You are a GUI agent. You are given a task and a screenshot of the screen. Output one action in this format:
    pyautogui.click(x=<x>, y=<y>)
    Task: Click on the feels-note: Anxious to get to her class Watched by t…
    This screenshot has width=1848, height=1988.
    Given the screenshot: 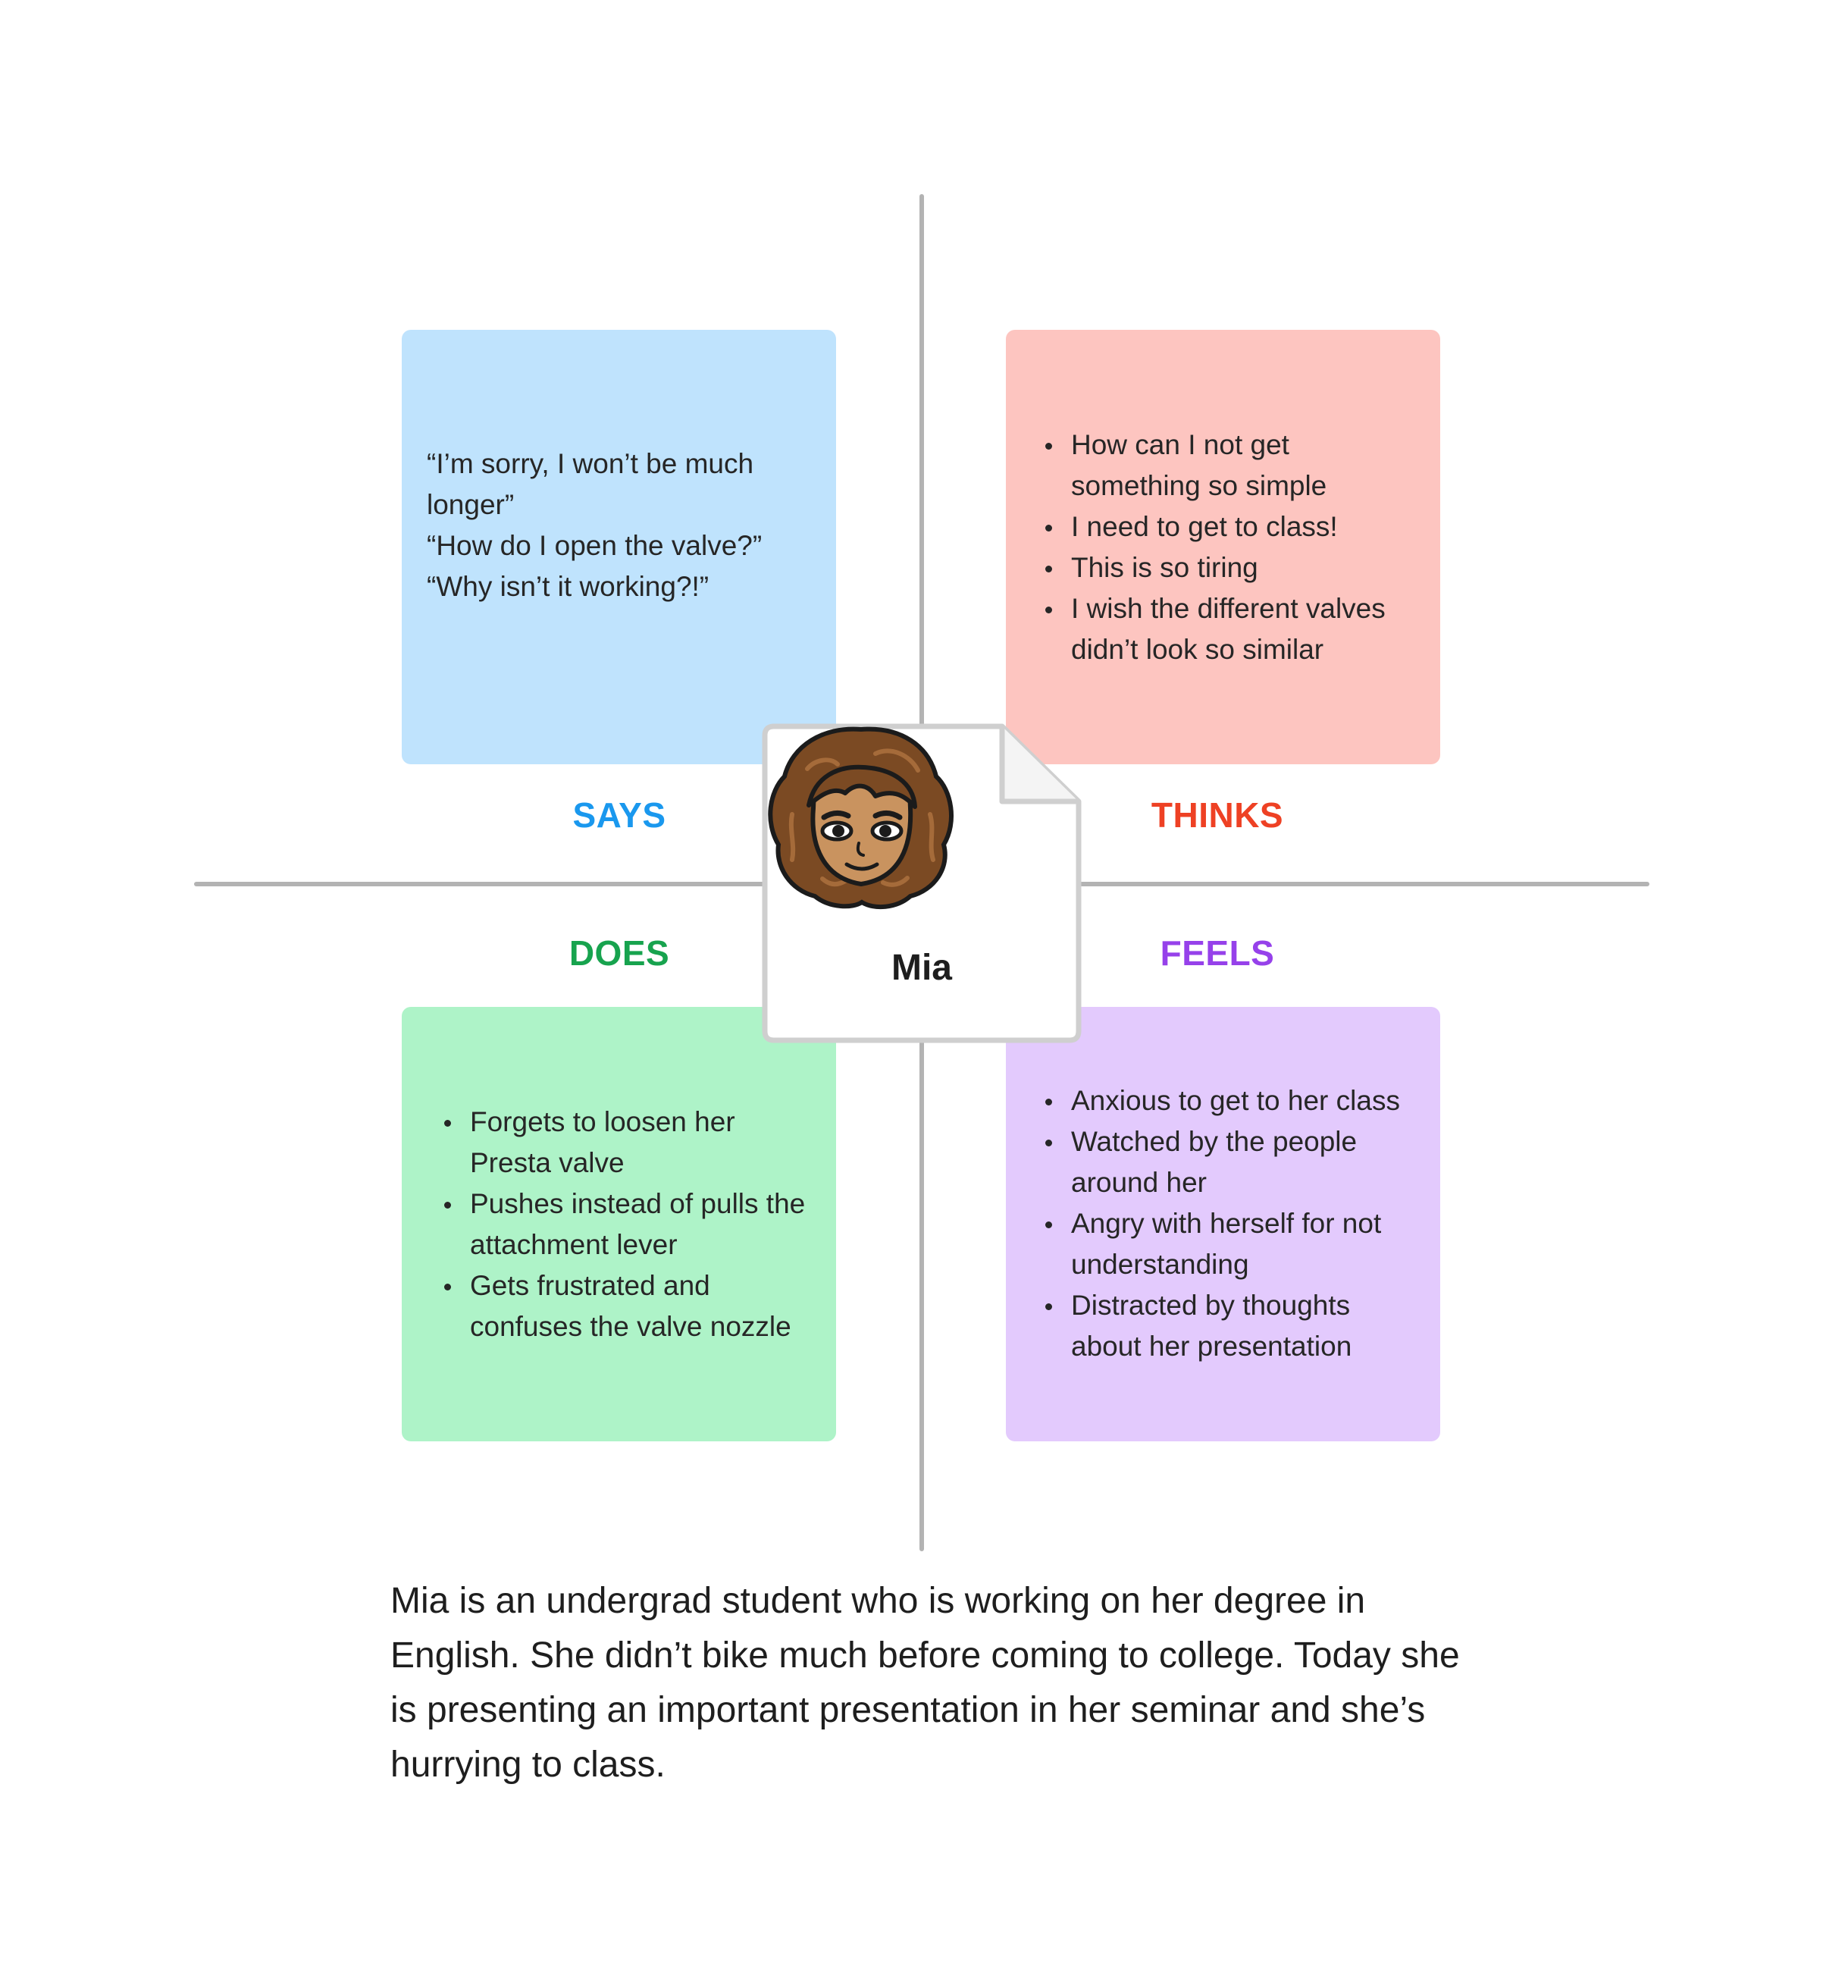 What is the action you would take?
    pyautogui.click(x=1223, y=1224)
    